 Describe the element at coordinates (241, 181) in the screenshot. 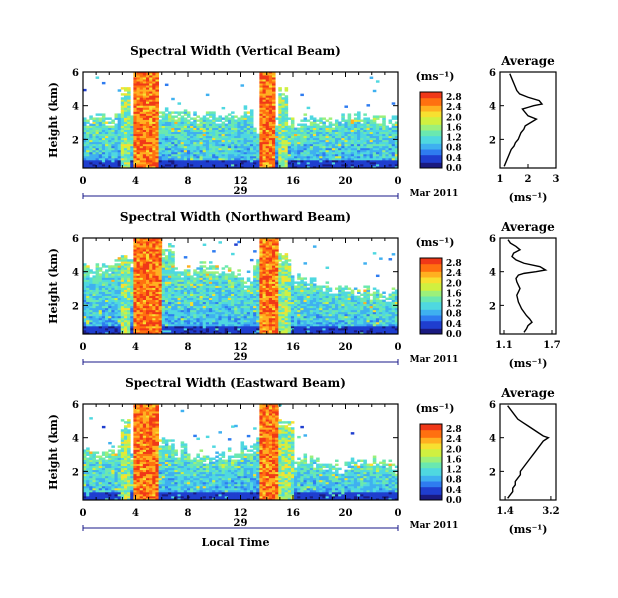

I see `x-tick-label: 12` at that location.